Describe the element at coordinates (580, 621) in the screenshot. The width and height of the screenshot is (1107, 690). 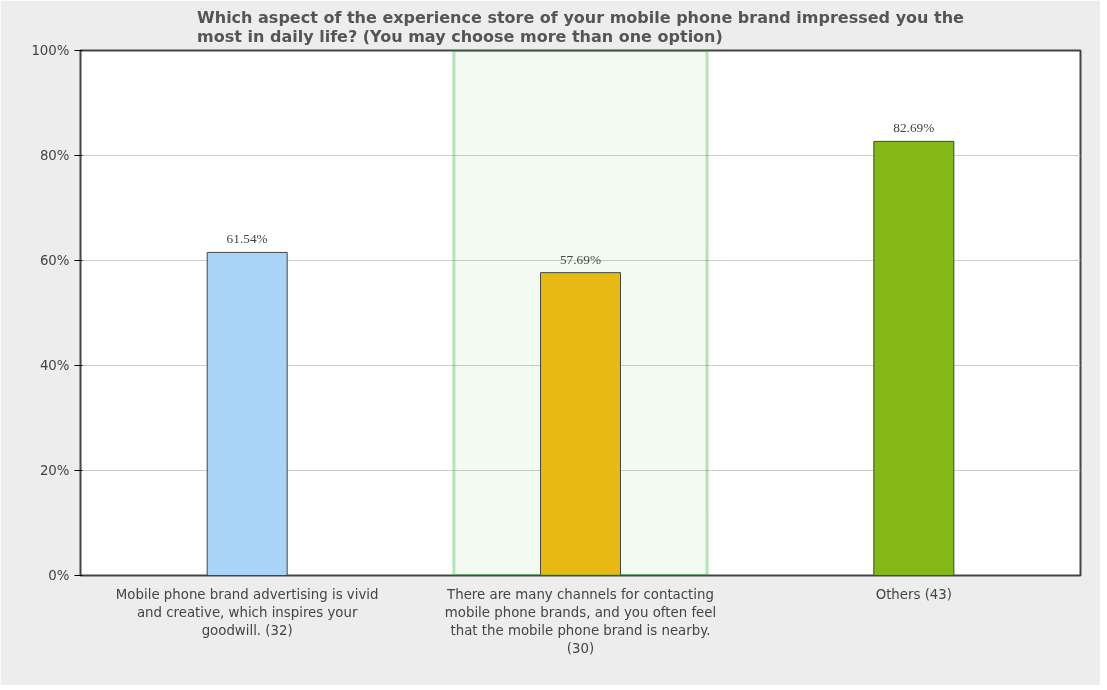
I see `x-tick-label: There are many channels for contacting mobile phone brands, and you often feel that the mobile phone brand is nearby. (30)` at that location.